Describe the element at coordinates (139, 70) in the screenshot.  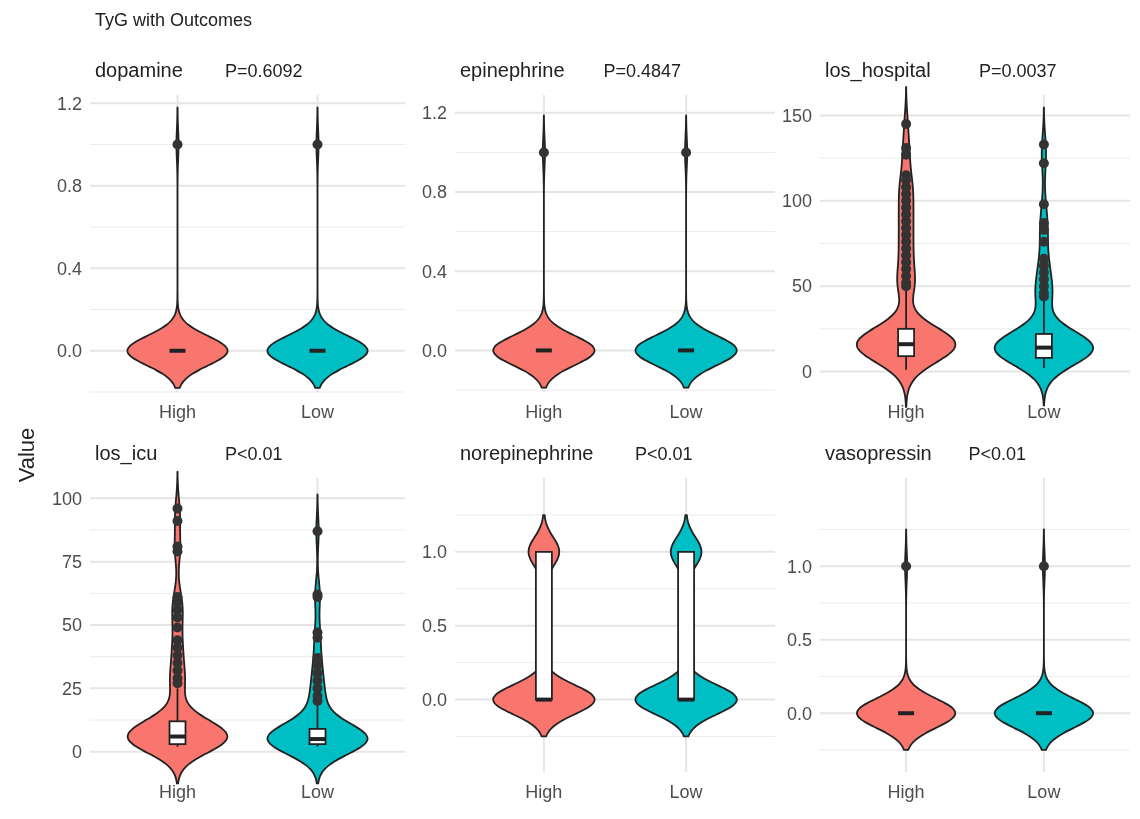
I see `chart-title: dopamine` at that location.